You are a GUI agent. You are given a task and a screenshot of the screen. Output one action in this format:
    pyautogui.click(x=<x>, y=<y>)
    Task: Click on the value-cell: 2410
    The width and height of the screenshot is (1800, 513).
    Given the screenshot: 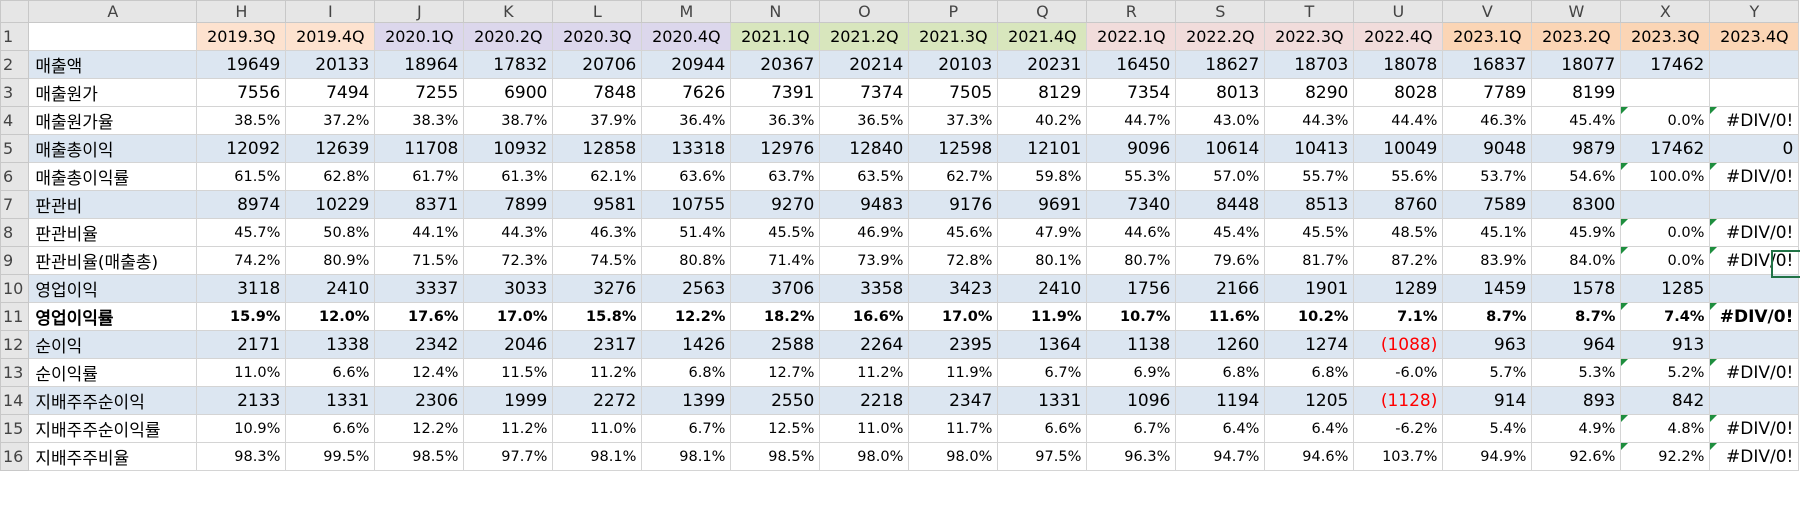 What is the action you would take?
    pyautogui.click(x=1042, y=288)
    